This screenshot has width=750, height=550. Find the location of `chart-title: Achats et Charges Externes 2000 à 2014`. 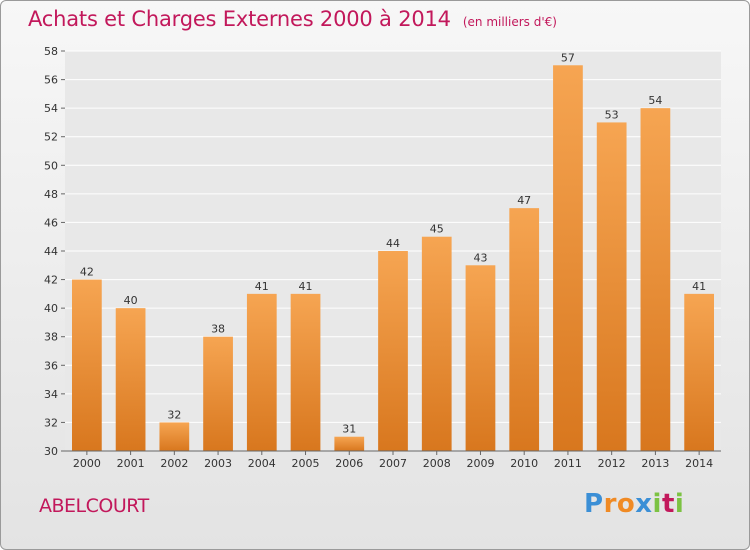

chart-title: Achats et Charges Externes 2000 à 2014 is located at coordinates (239, 19).